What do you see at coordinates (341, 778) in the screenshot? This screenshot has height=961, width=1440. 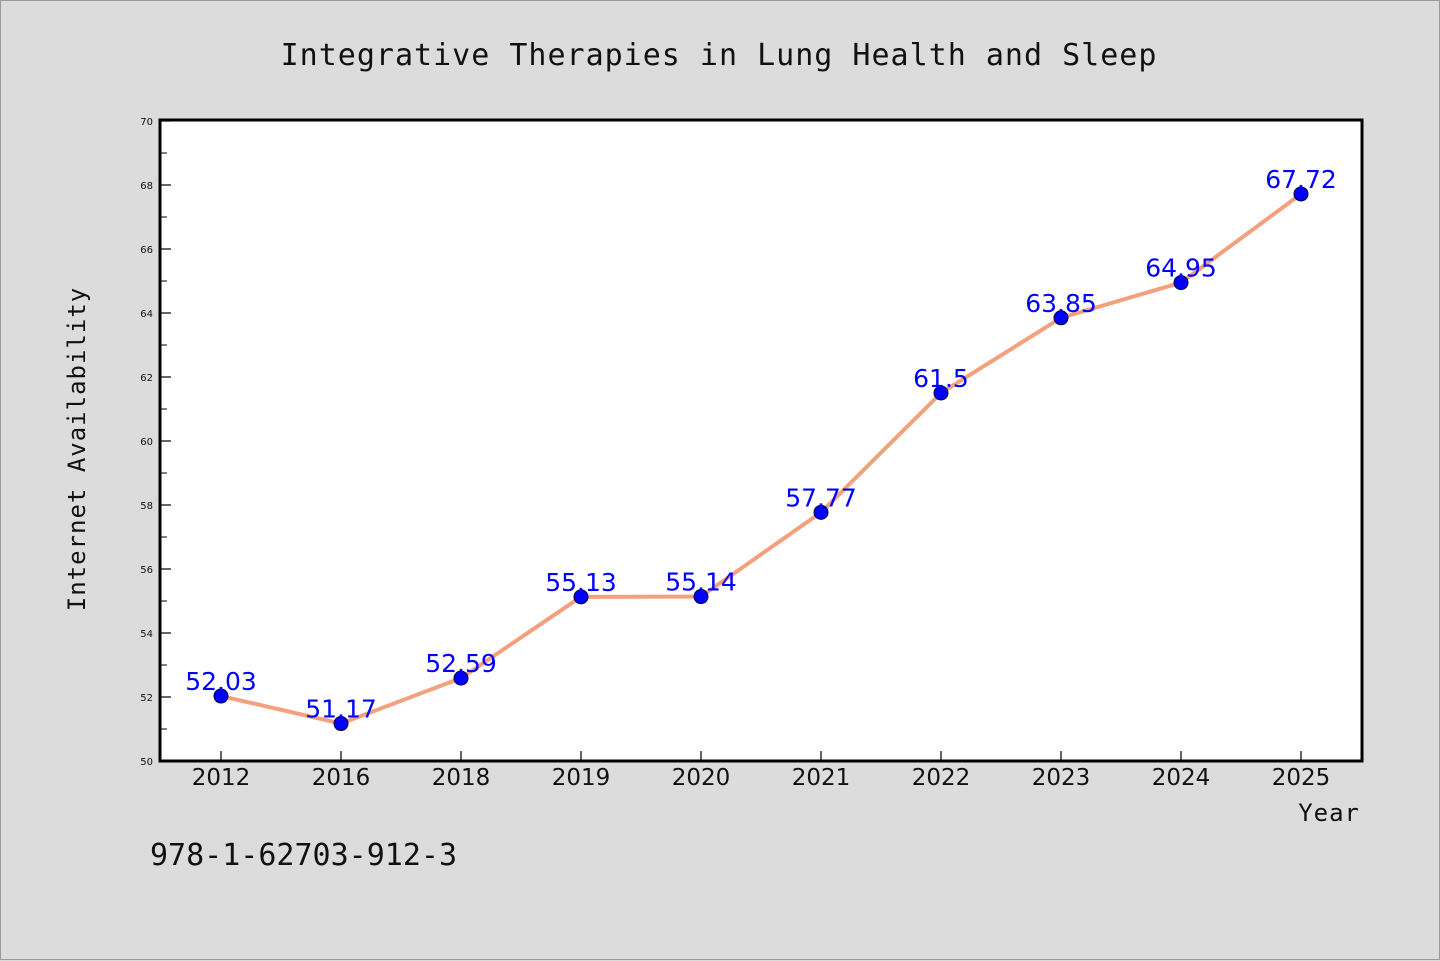 I see `x-tick-label: 2016` at bounding box center [341, 778].